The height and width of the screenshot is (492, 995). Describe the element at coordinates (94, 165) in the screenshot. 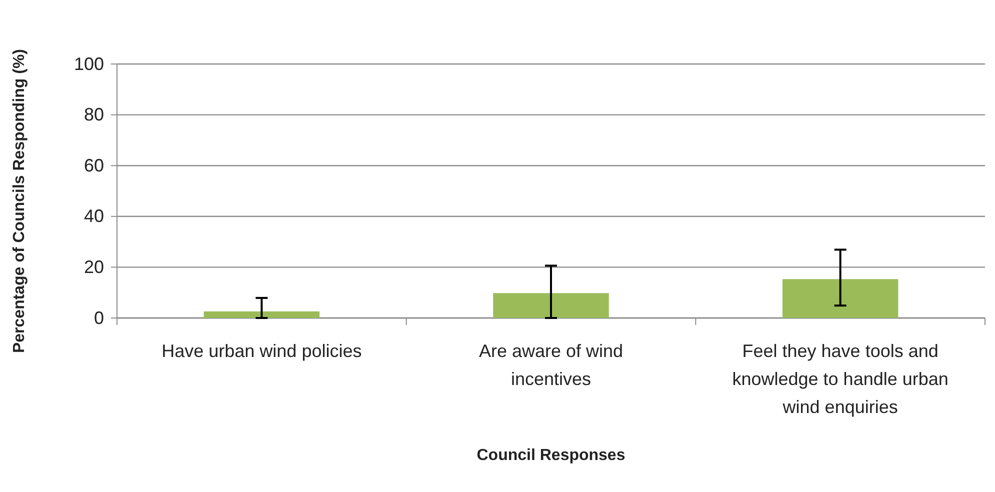

I see `y-tick-label: 60` at that location.